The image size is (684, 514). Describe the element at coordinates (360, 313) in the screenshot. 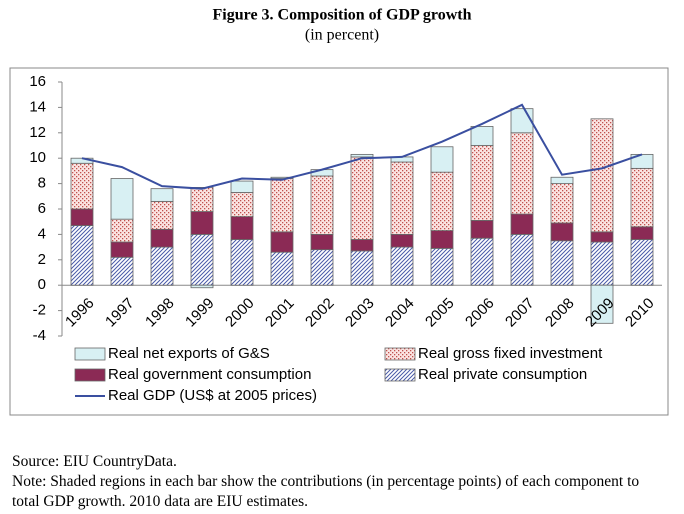

I see `x-tick-label: 2003` at that location.